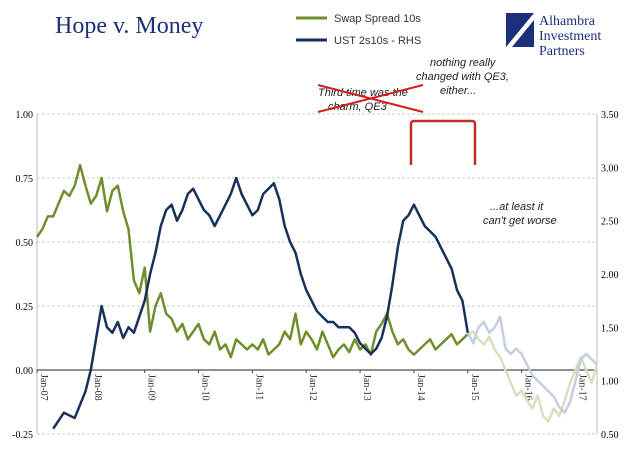 This screenshot has width=641, height=461. What do you see at coordinates (567, 21) in the screenshot?
I see `logo-line-1: Alhambra` at bounding box center [567, 21].